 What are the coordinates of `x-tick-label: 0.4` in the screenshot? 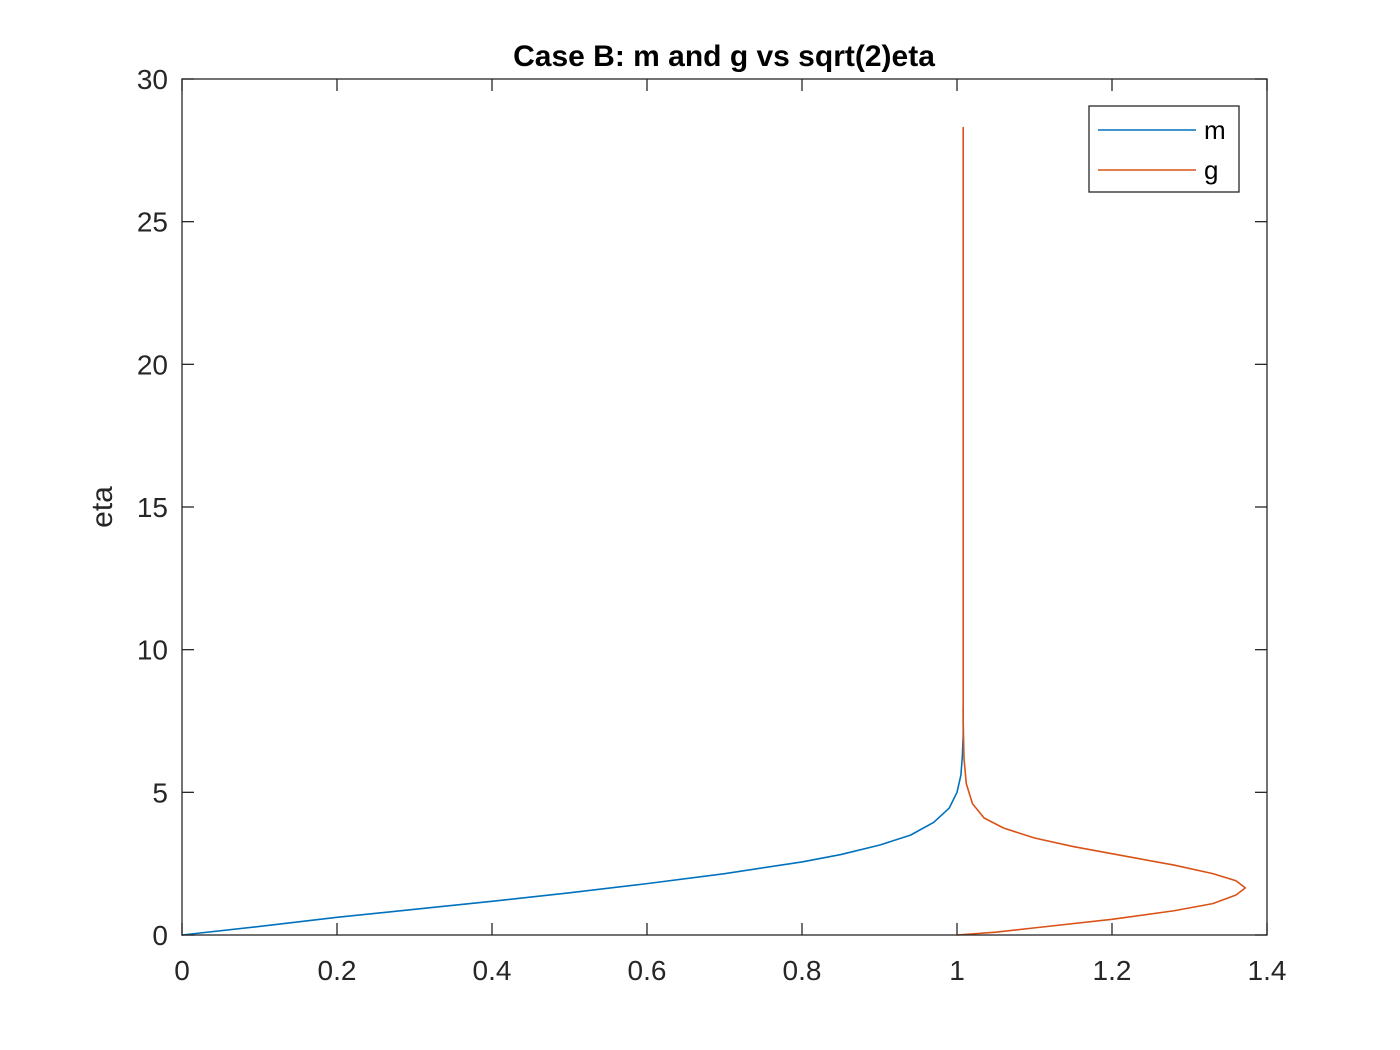 It's located at (492, 970).